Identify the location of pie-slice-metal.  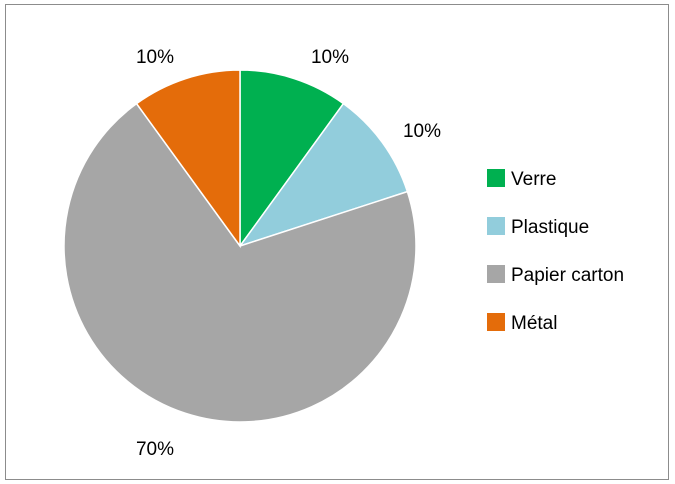
(188, 159).